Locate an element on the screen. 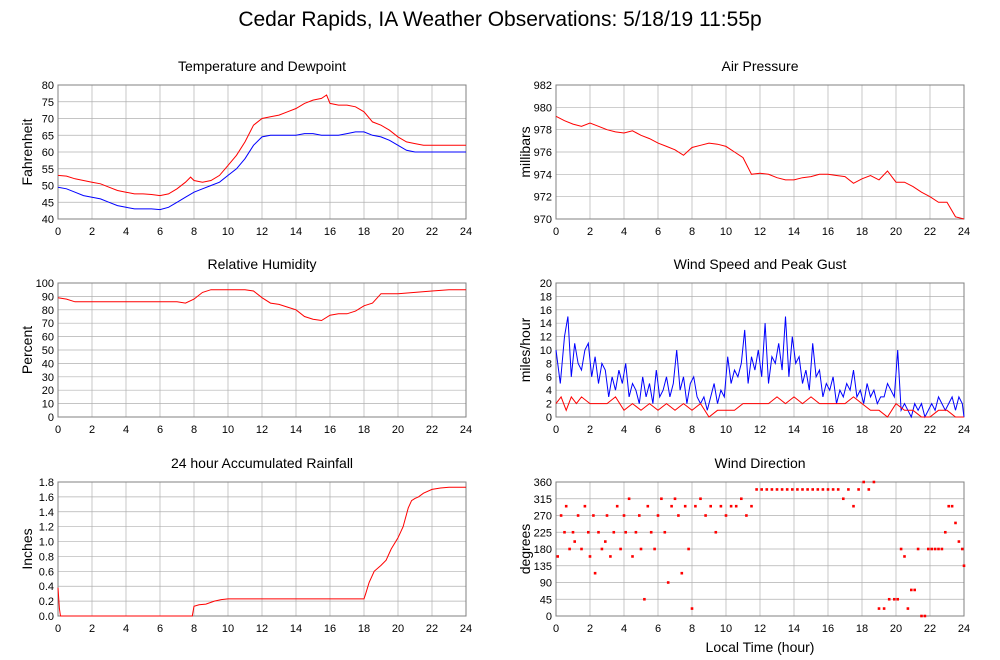  y-tick-label: 90 is located at coordinates (48, 297).